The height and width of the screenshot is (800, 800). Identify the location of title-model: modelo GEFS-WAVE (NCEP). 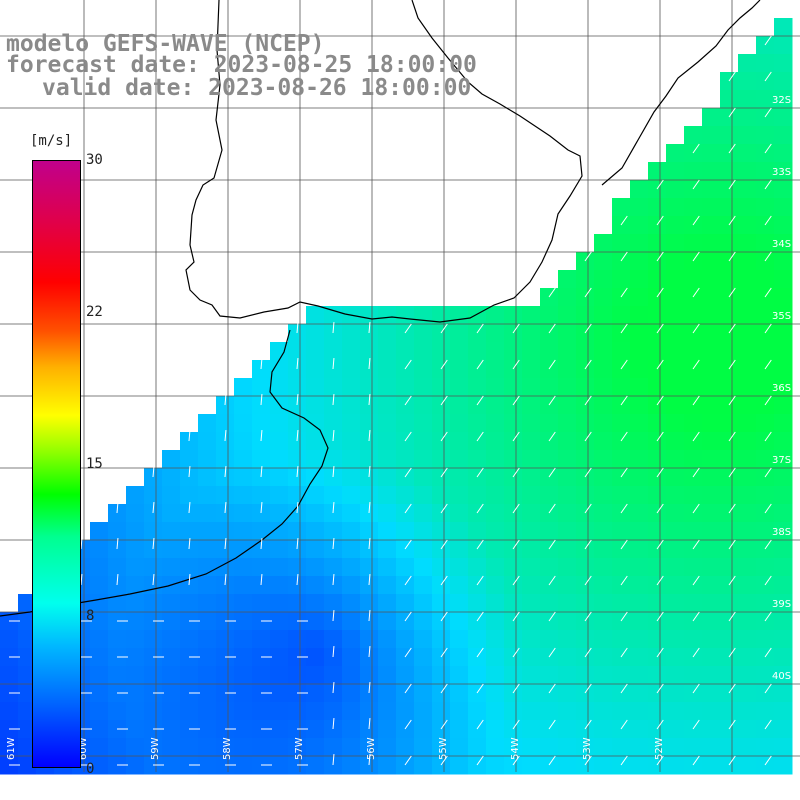
(165, 44).